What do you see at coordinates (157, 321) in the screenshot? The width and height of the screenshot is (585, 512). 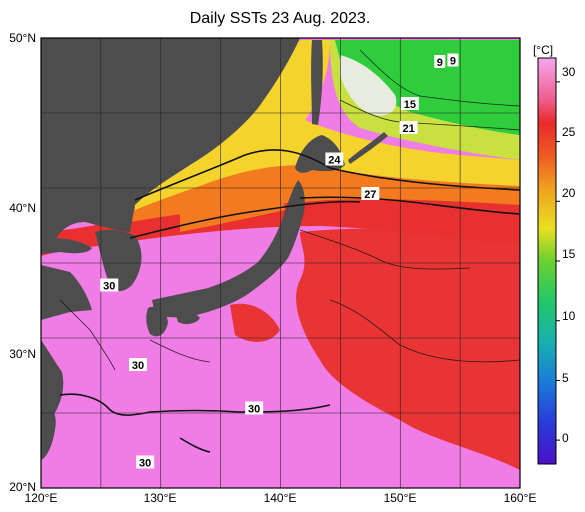 I see `land-kyushu` at bounding box center [157, 321].